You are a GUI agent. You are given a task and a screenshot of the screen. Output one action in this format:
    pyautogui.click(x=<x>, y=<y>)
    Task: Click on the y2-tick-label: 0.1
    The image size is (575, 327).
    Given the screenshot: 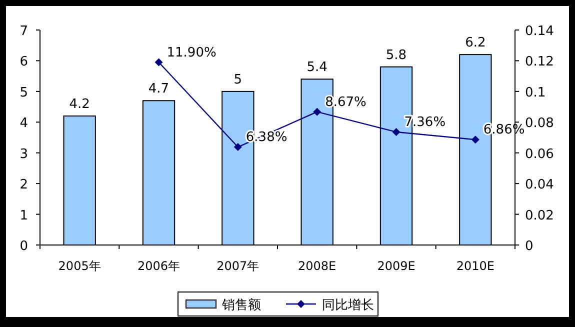 What is the action you would take?
    pyautogui.click(x=535, y=92)
    